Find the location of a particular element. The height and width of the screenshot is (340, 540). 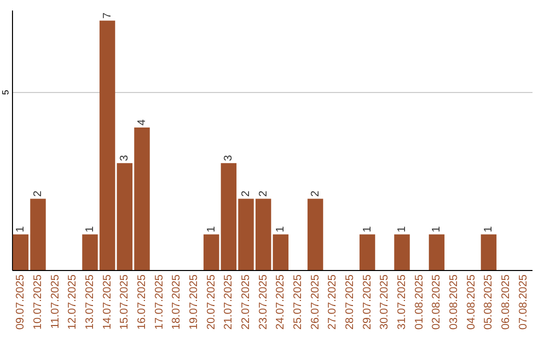

x-tick-label: 23.07.2025 is located at coordinates (263, 302).